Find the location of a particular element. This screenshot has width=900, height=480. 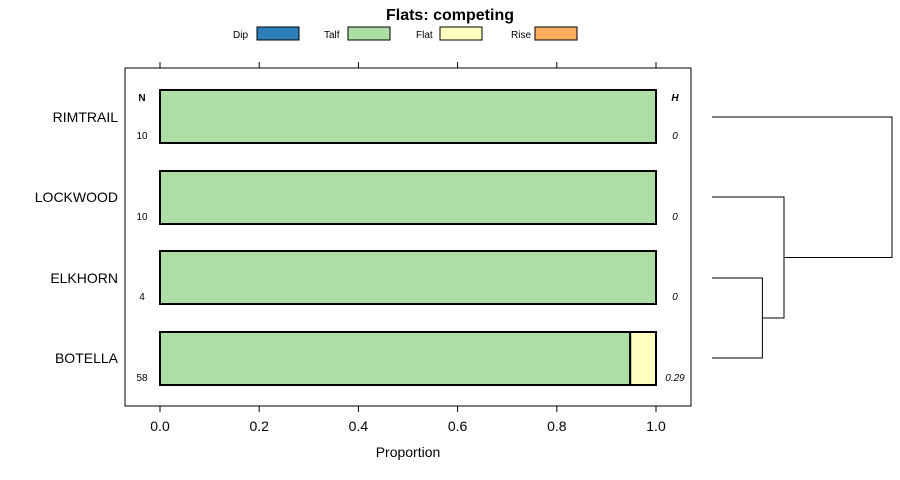

legend-swatch-flat is located at coordinates (461, 33).